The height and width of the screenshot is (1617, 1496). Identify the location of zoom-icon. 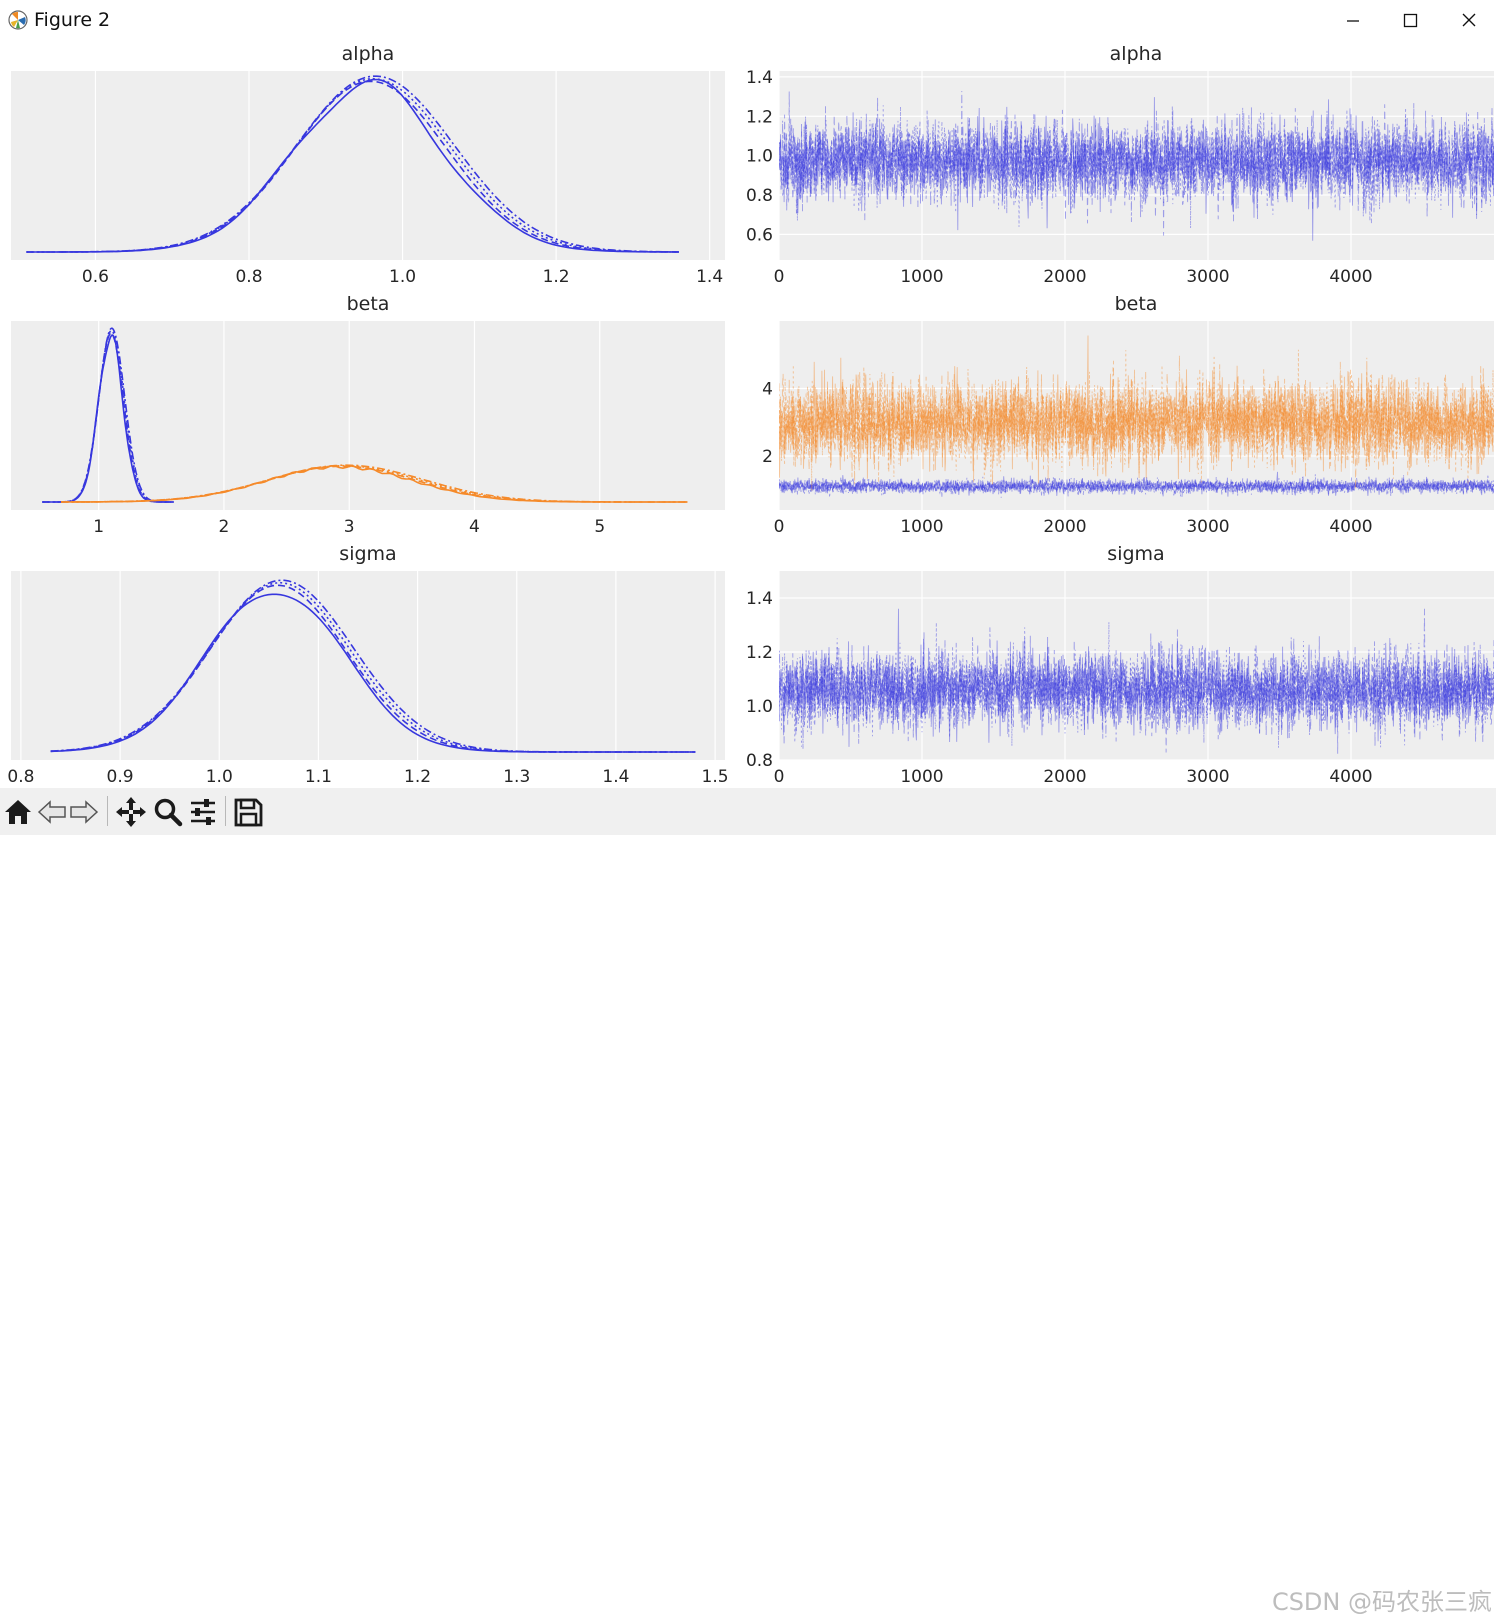
(168, 812).